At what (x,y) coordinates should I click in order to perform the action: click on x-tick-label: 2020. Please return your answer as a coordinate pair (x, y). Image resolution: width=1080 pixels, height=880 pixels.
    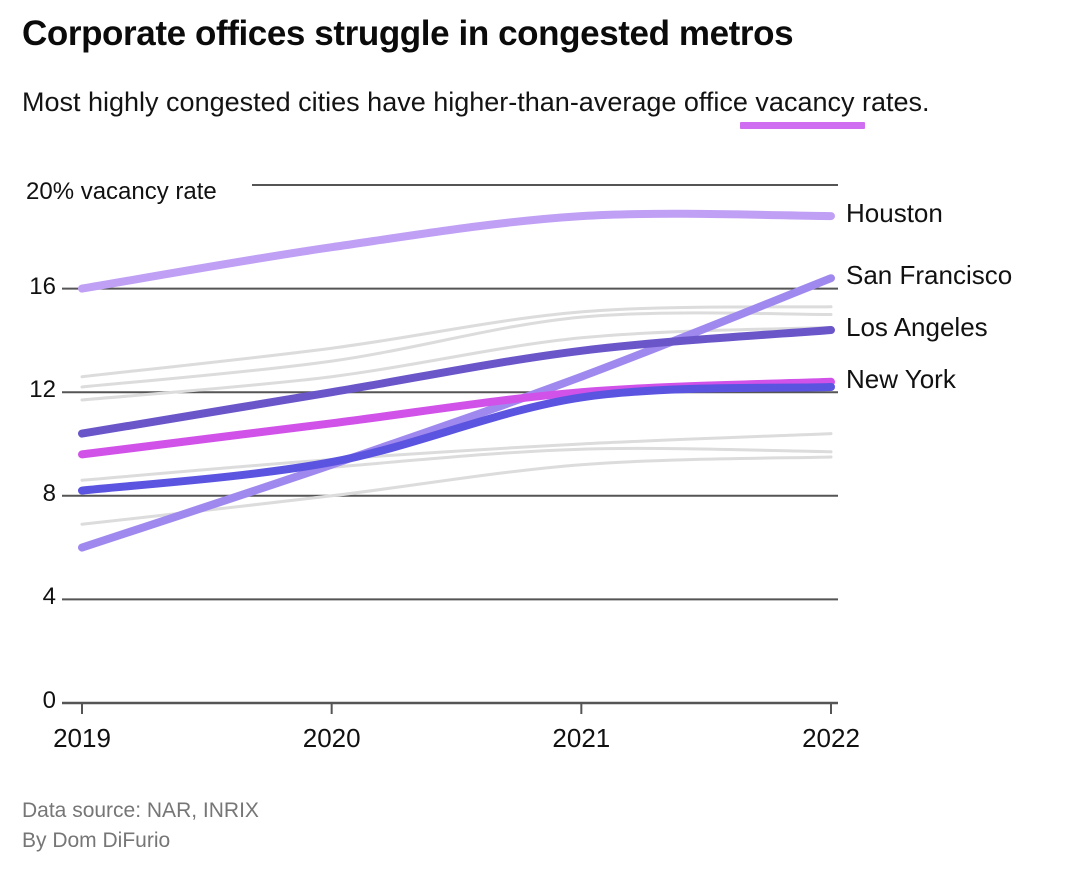
    Looking at the image, I should click on (331, 738).